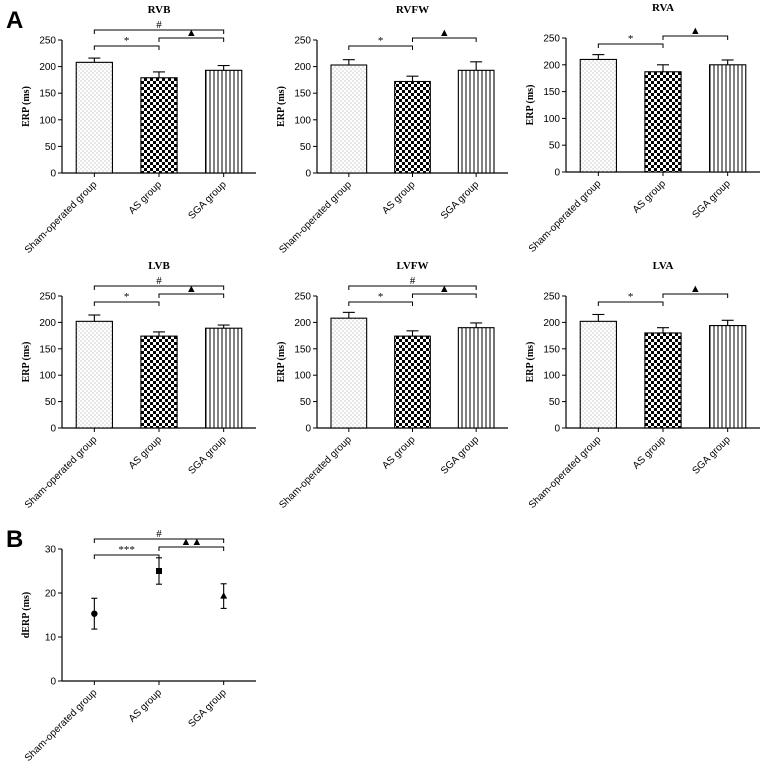  Describe the element at coordinates (146, 706) in the screenshot. I see `derp-category-label: AS group` at that location.